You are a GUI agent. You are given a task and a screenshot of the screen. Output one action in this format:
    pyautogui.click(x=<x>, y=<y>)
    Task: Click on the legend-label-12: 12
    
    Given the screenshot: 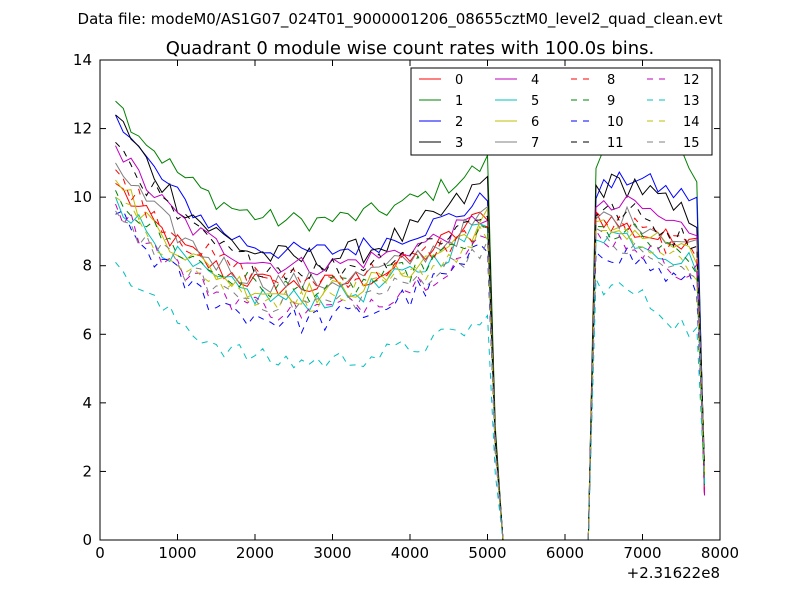 What is the action you would take?
    pyautogui.click(x=691, y=80)
    